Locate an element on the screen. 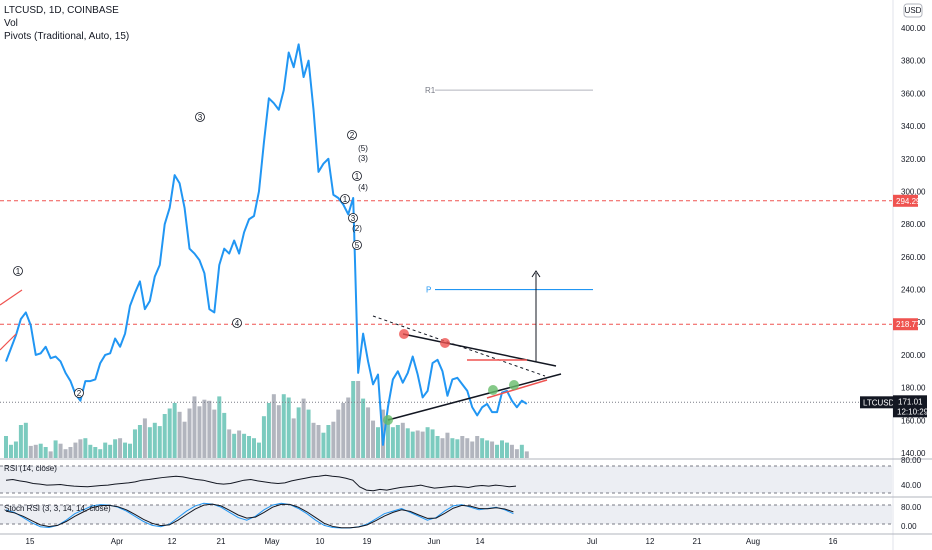 The width and height of the screenshot is (932, 550). last-price-text: 171.01 is located at coordinates (910, 401).